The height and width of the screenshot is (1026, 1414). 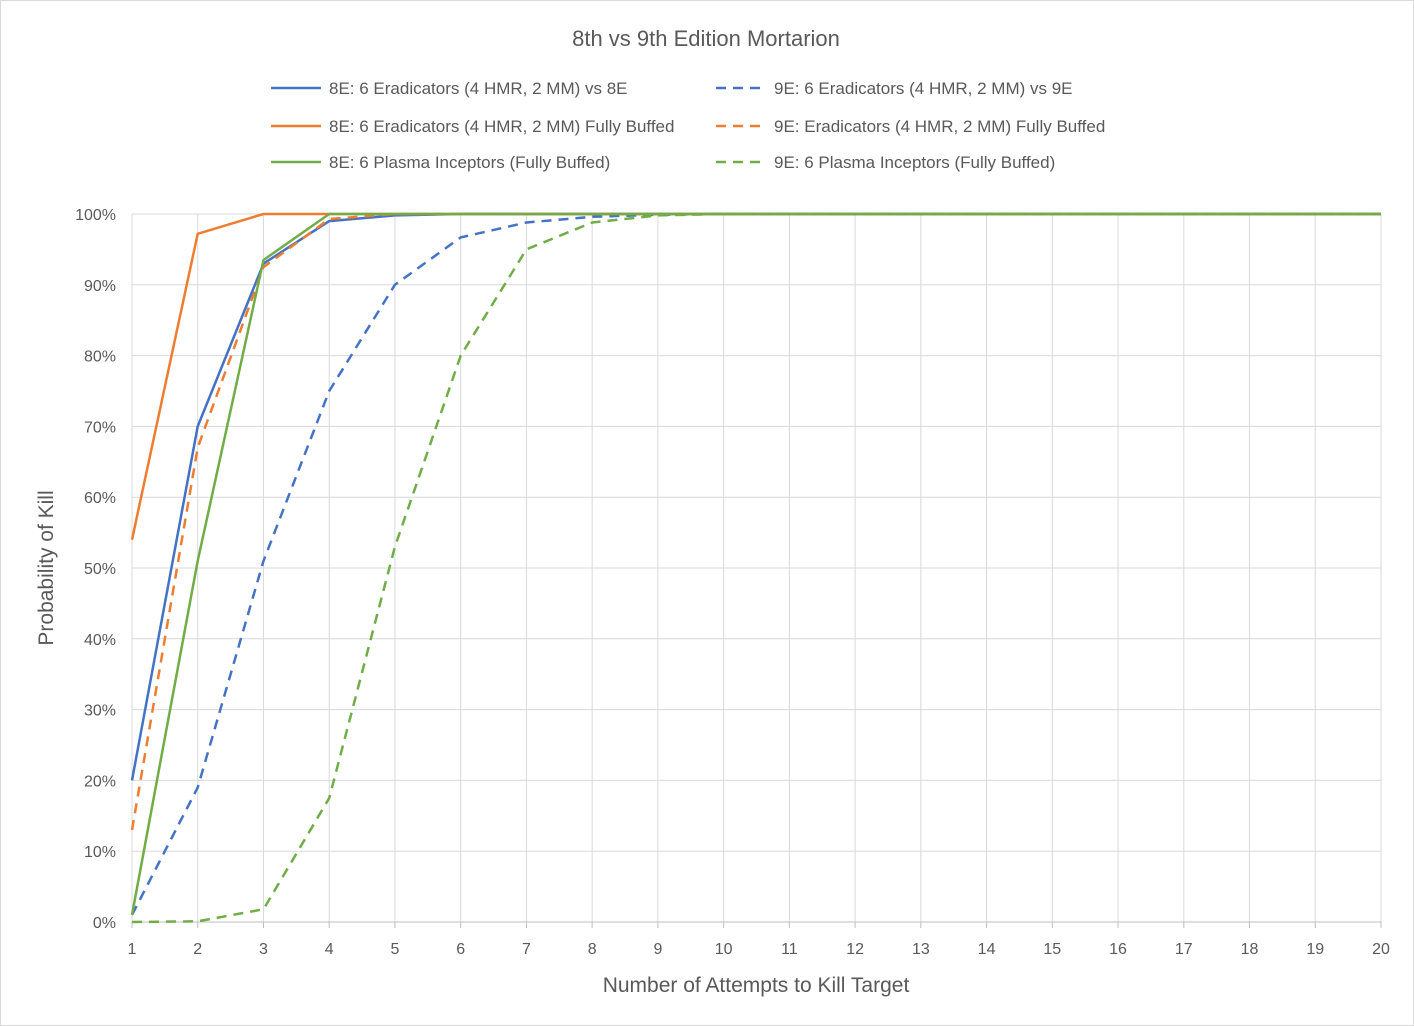 What do you see at coordinates (706, 38) in the screenshot?
I see `chart-title: 8th vs 9th Edition Mortarion` at bounding box center [706, 38].